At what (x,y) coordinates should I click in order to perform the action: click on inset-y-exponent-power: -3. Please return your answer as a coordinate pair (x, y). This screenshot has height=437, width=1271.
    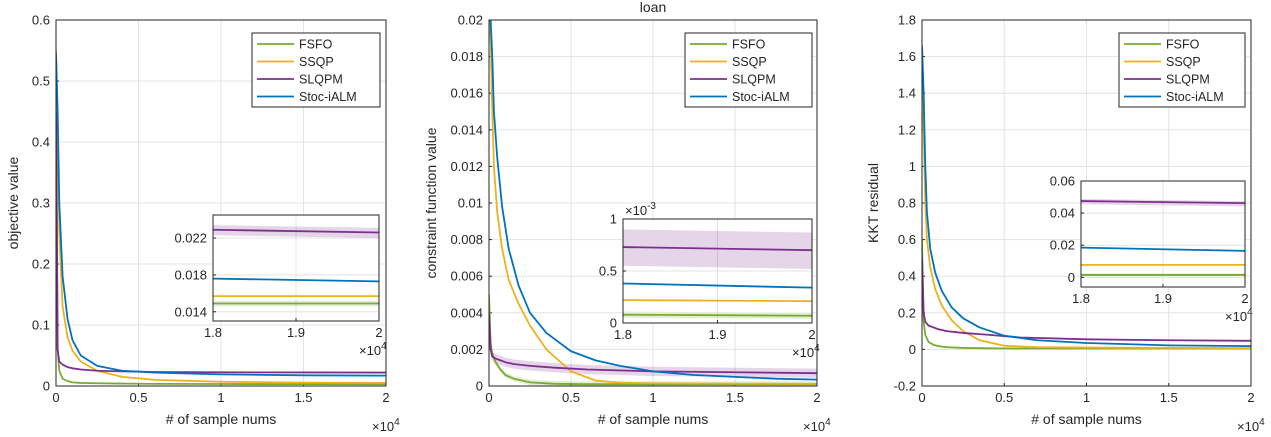
    Looking at the image, I should click on (651, 206).